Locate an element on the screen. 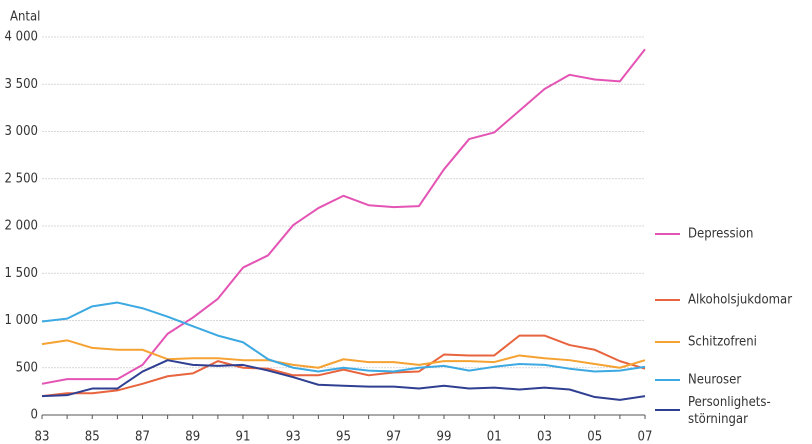  y-tick-label: 3 500 is located at coordinates (21, 84).